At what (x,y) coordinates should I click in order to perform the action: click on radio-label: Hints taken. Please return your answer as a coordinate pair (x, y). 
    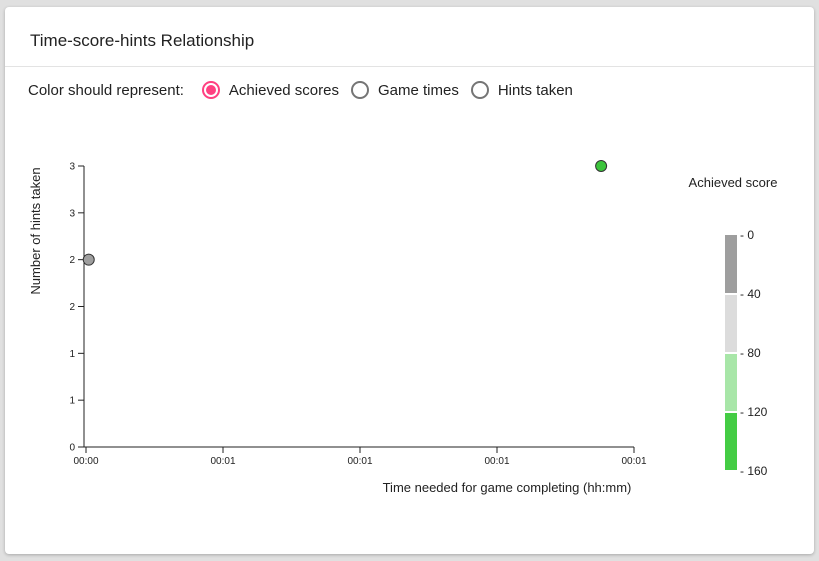
    Looking at the image, I should click on (535, 90).